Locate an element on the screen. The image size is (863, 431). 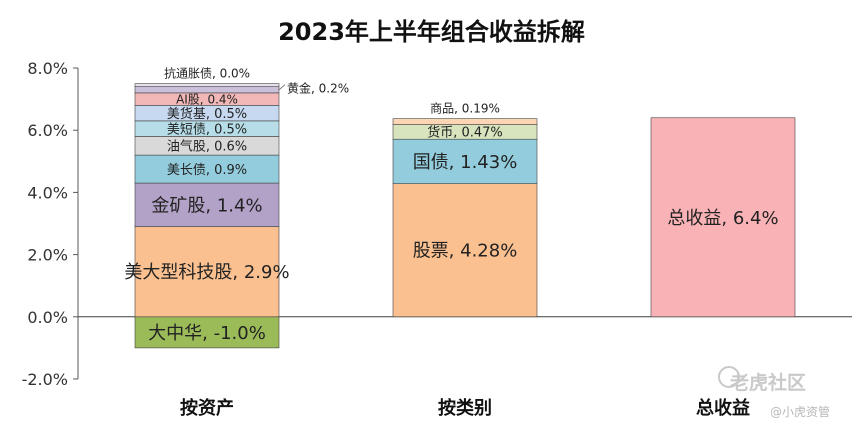
x-category-label: 按类别 is located at coordinates (465, 408).